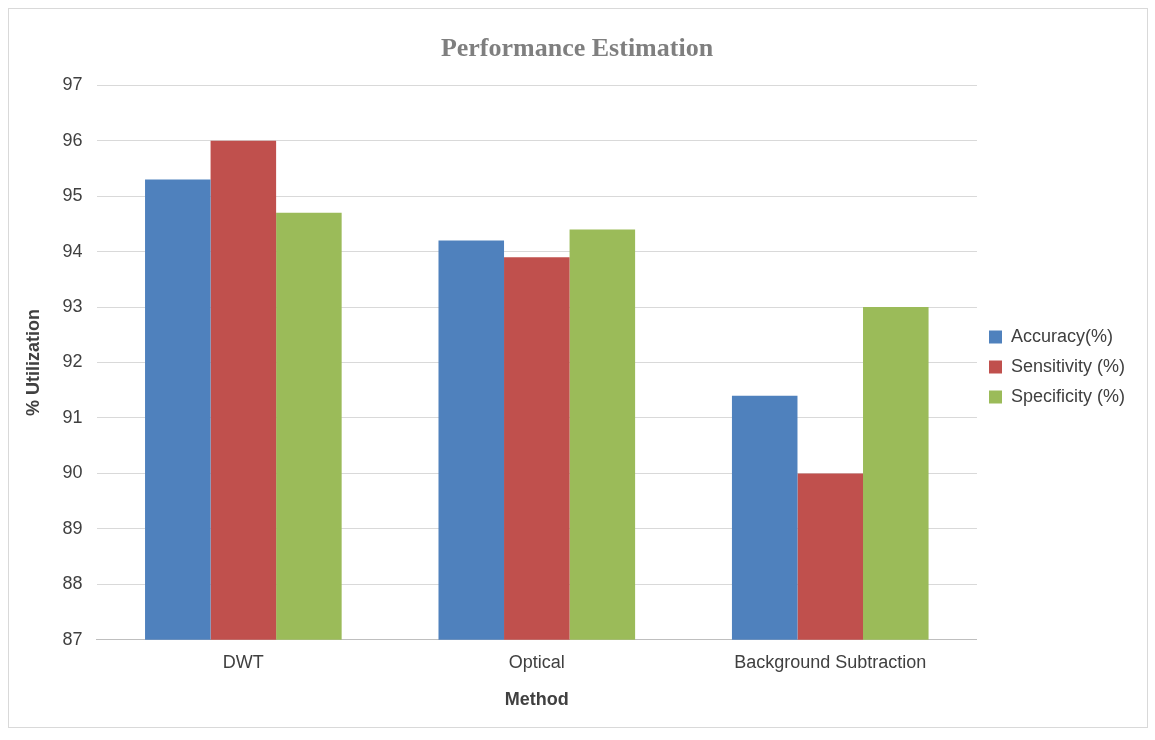 The width and height of the screenshot is (1155, 740). Describe the element at coordinates (72, 139) in the screenshot. I see `y-tick-label: 96` at that location.